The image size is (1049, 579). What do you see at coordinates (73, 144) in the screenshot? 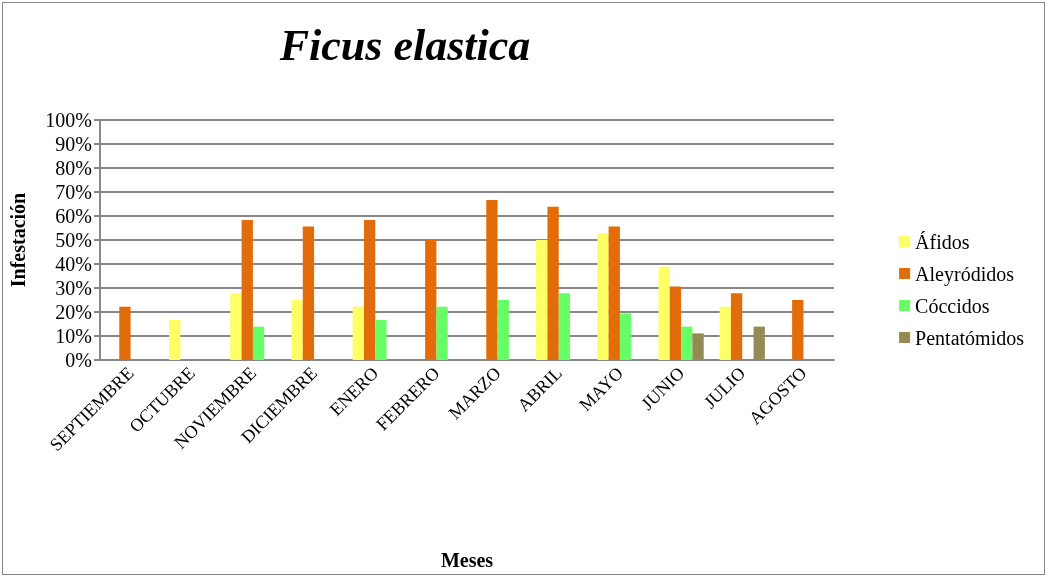
I see `y-tick-label: 90%` at bounding box center [73, 144].